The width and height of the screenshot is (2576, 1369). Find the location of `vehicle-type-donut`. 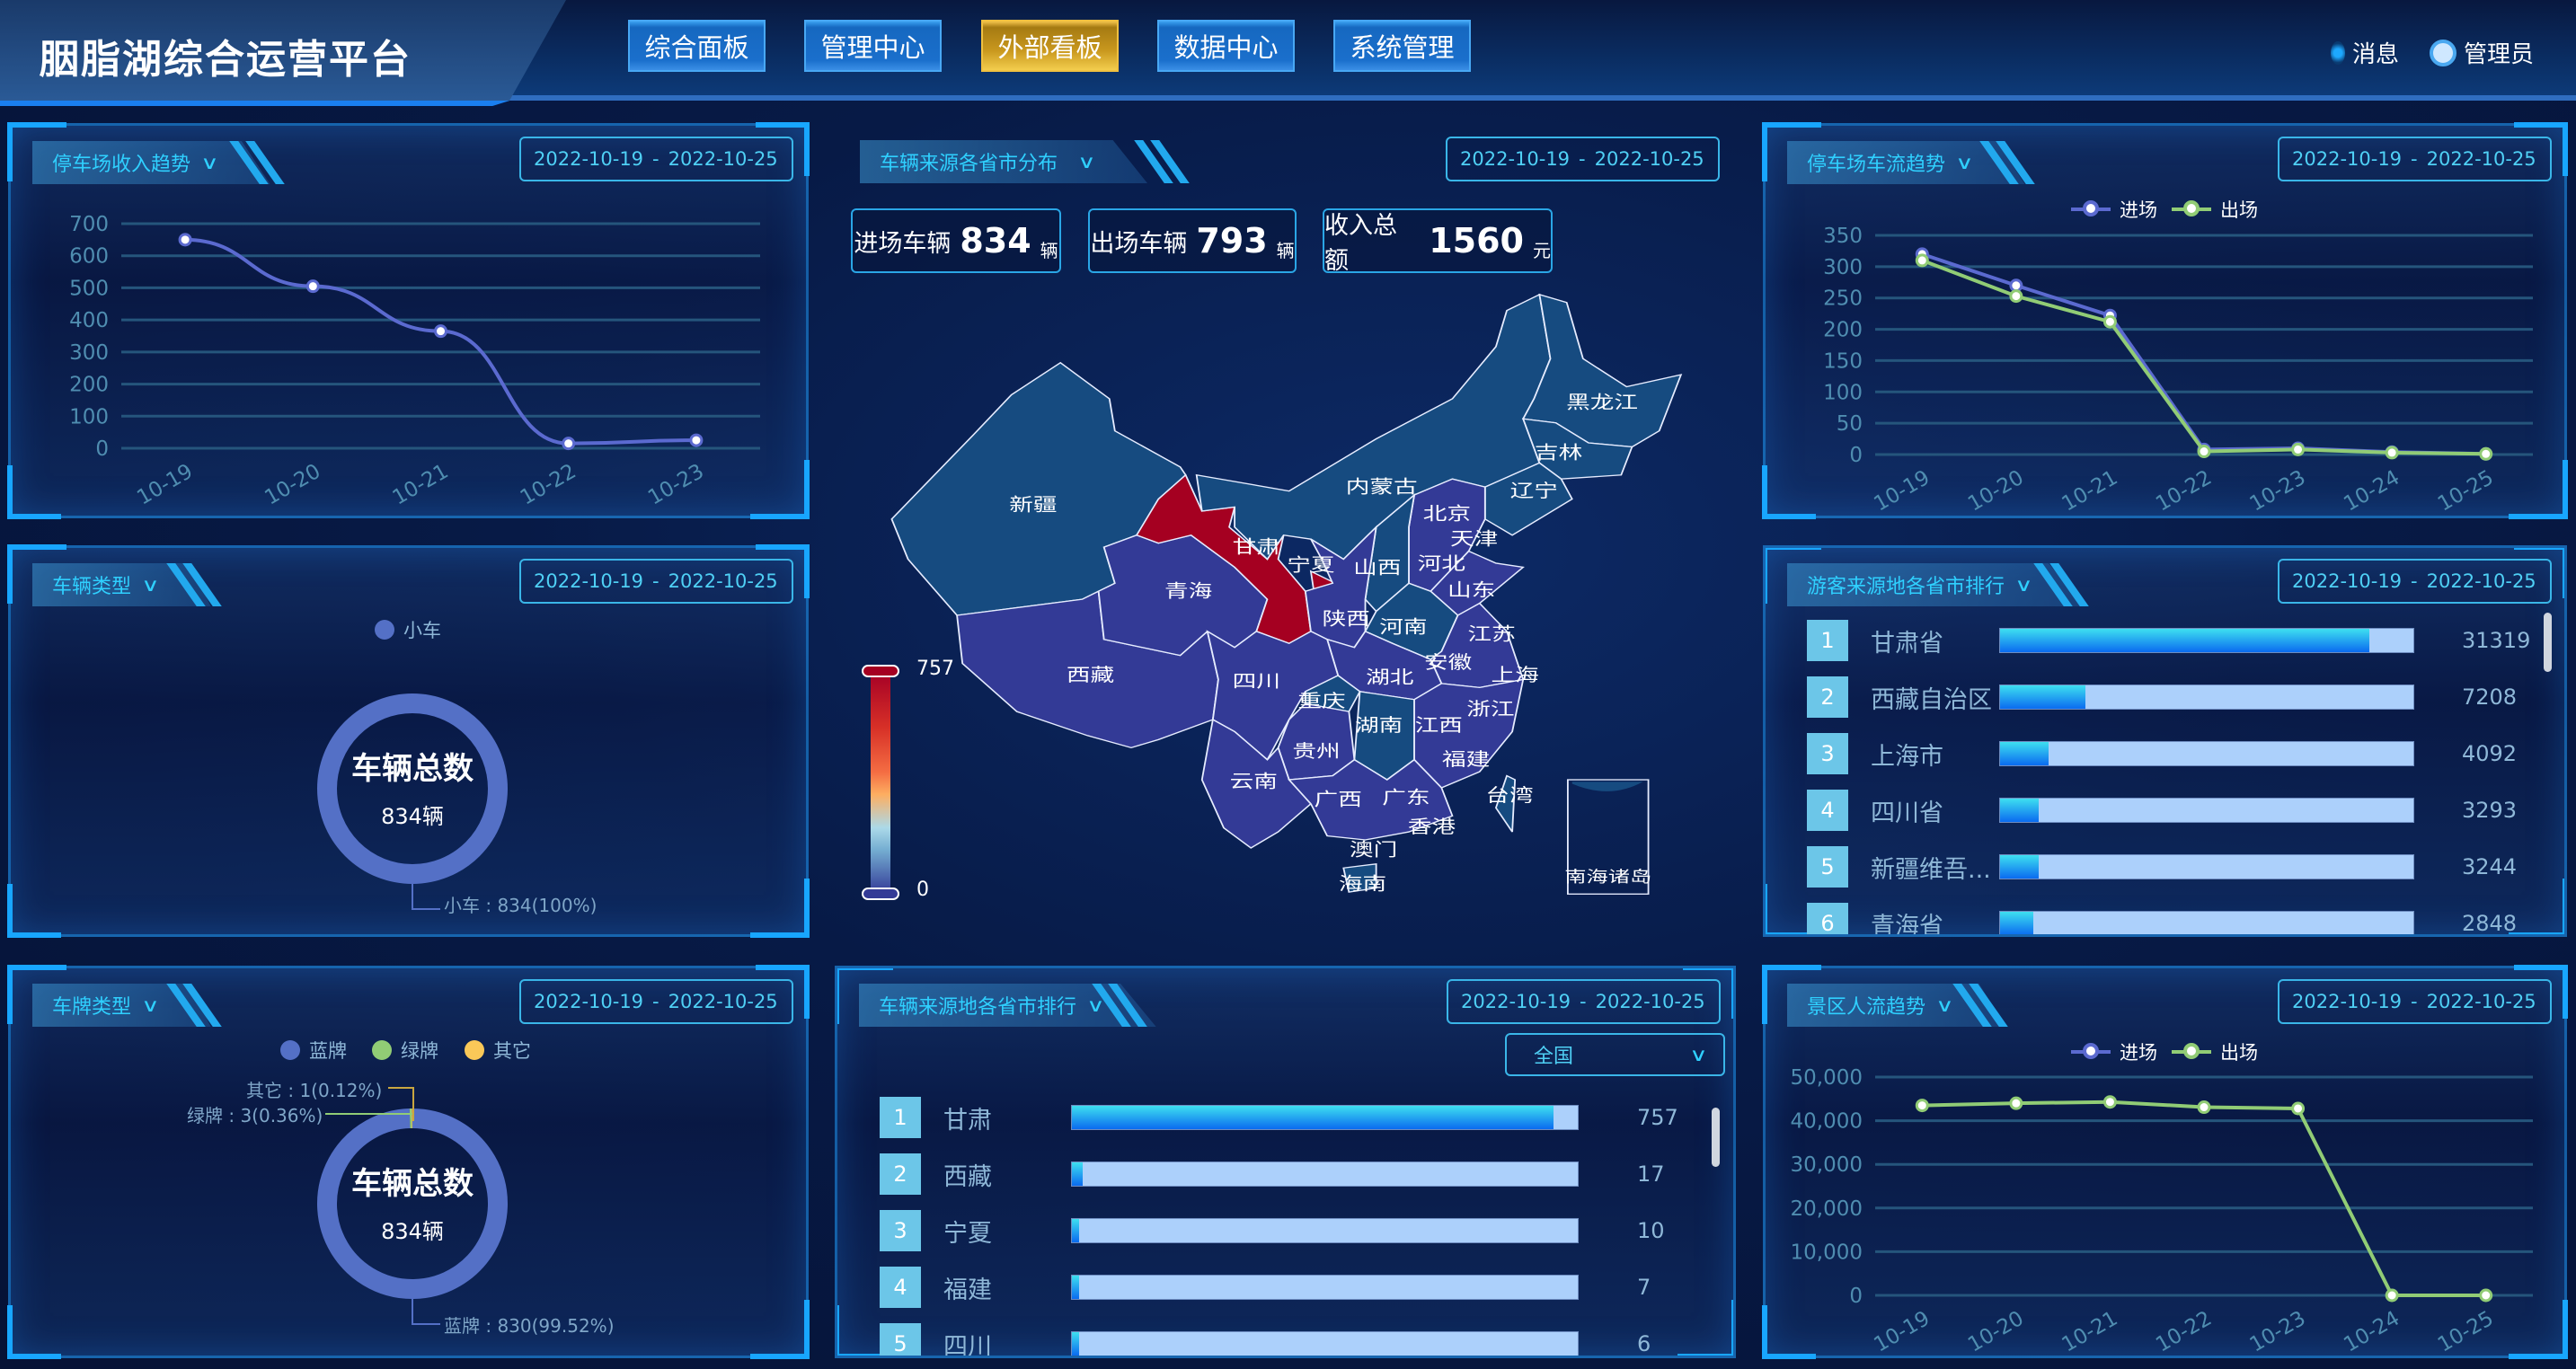

vehicle-type-donut is located at coordinates (412, 801).